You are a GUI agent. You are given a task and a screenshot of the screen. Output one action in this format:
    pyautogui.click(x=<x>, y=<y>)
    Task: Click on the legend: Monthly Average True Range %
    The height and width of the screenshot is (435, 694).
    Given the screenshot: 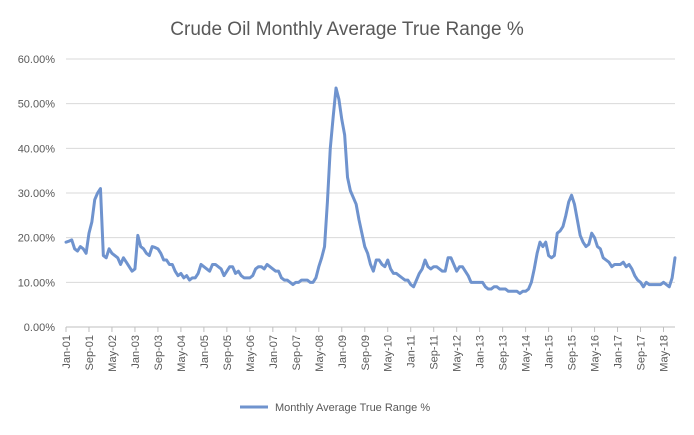 What is the action you would take?
    pyautogui.click(x=335, y=408)
    